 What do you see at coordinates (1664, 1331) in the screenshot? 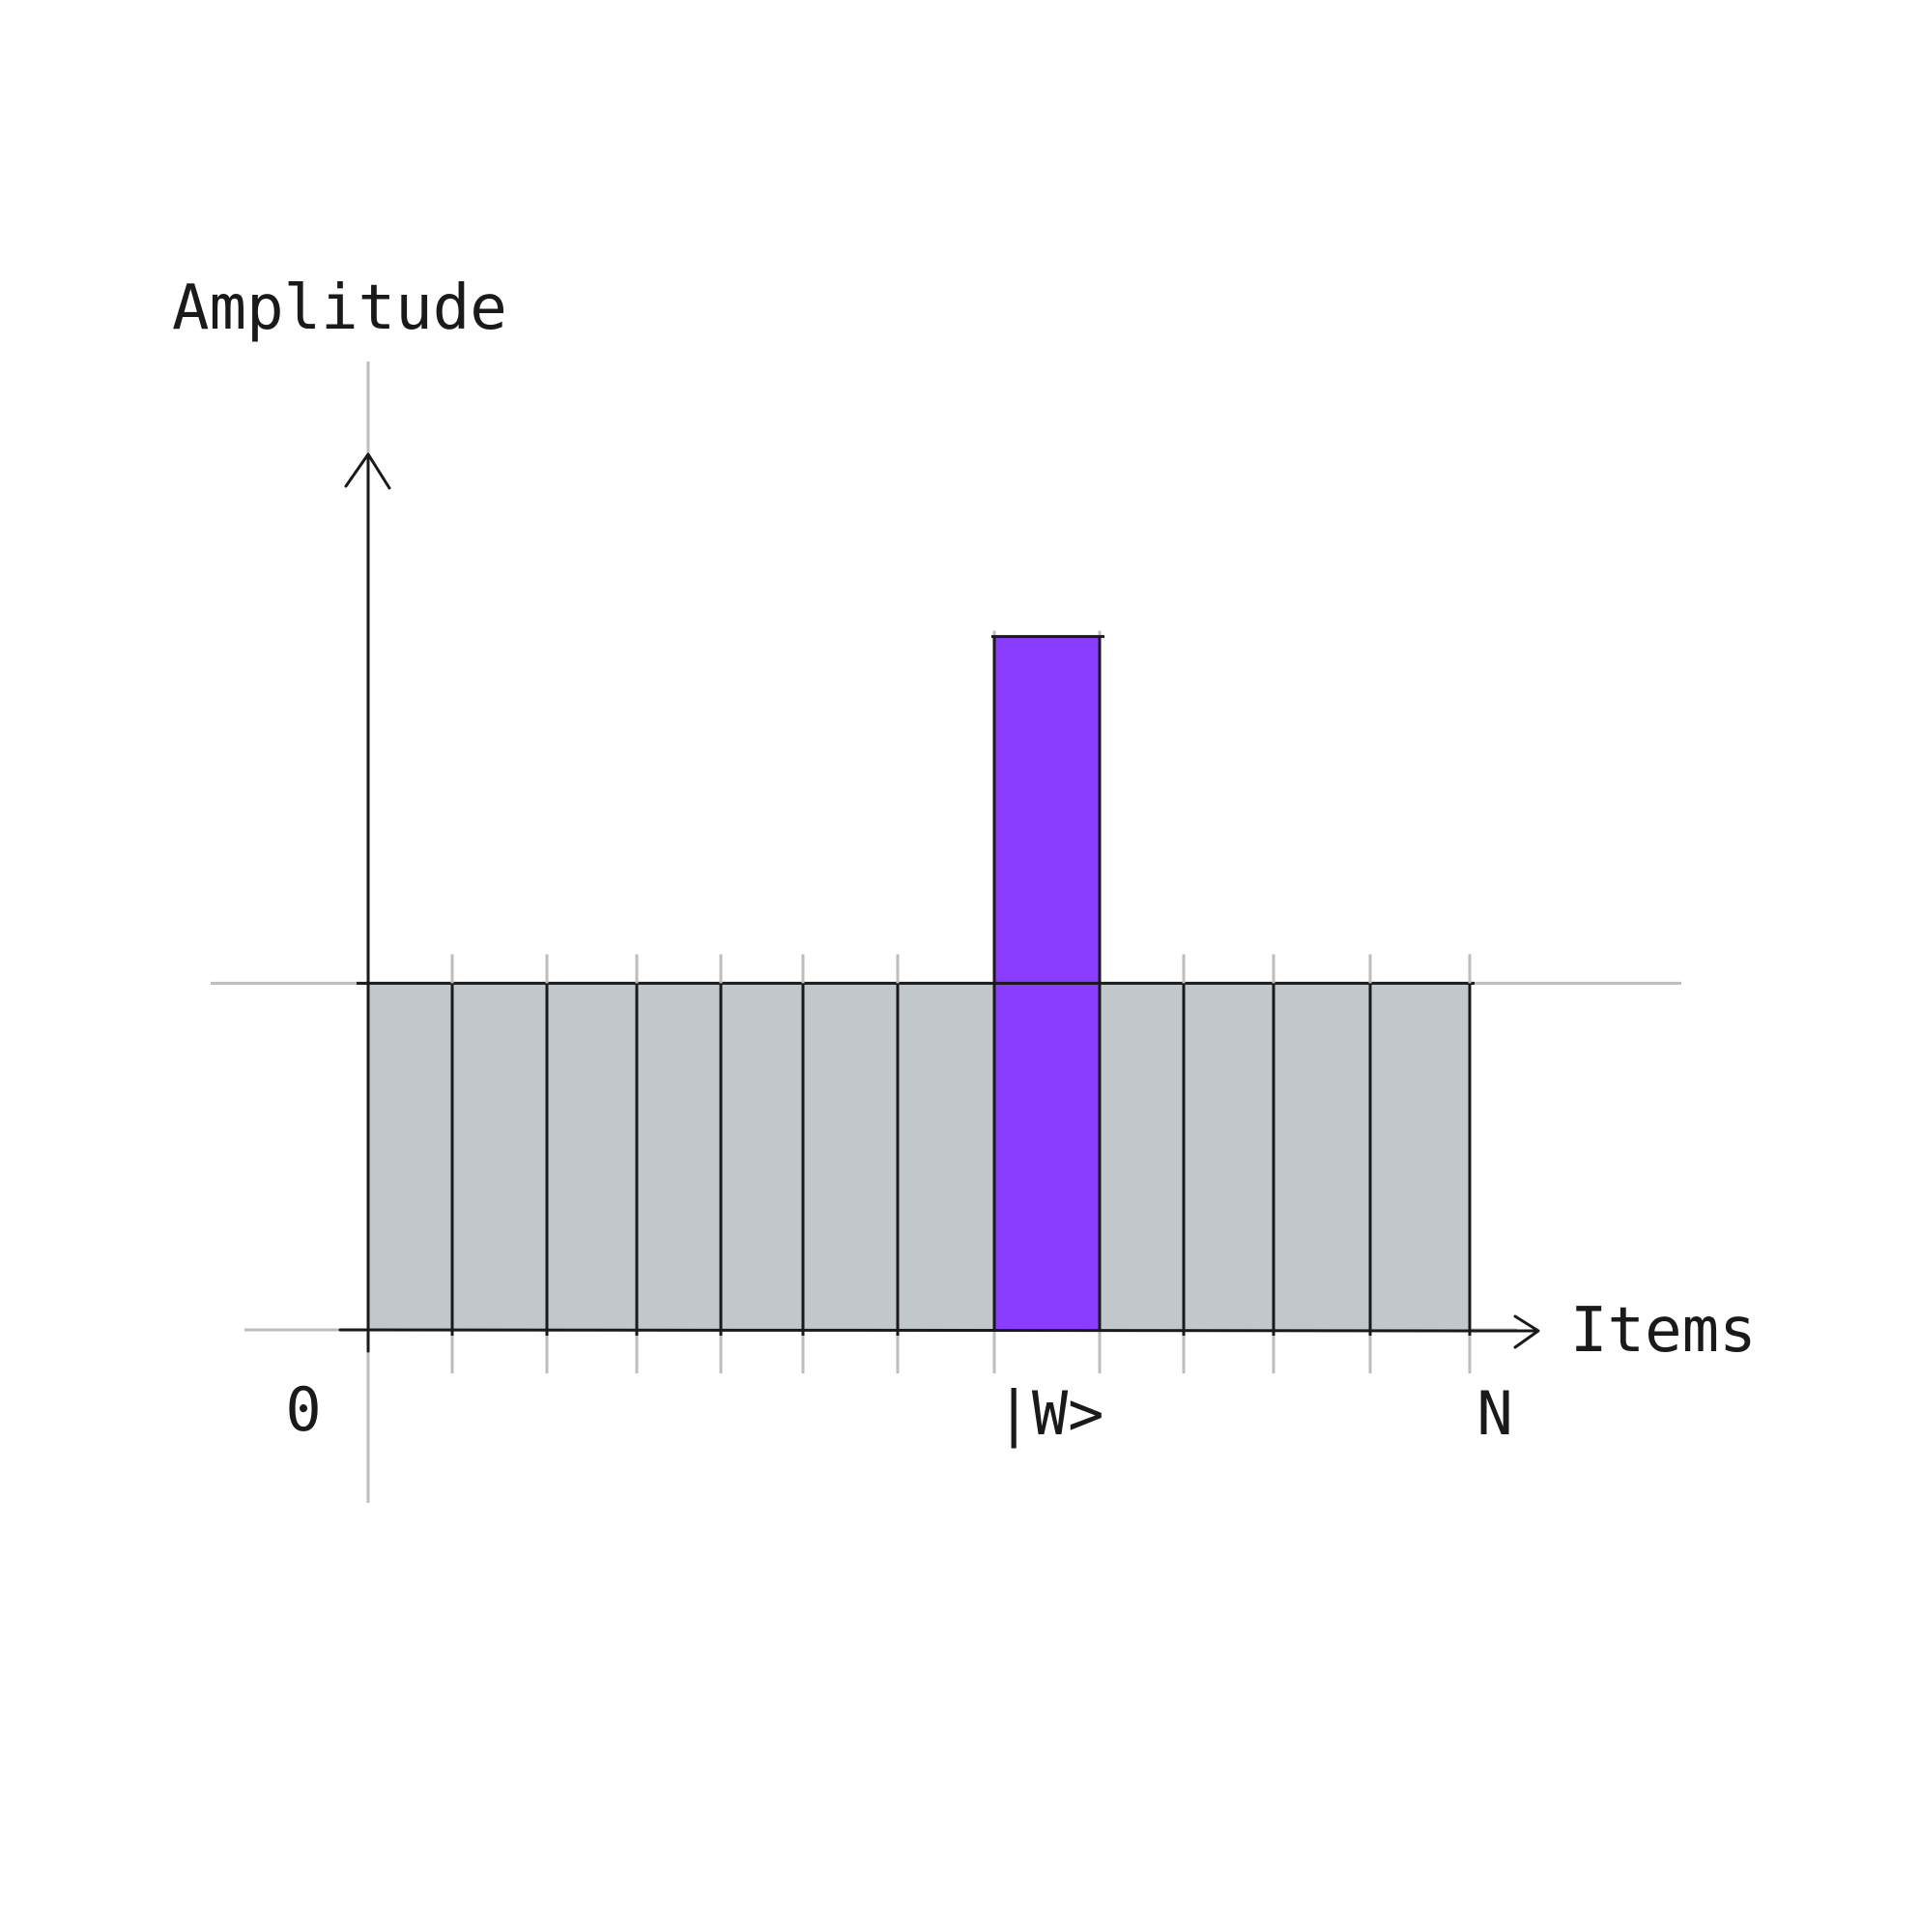
I see `x-axis-label: Items` at bounding box center [1664, 1331].